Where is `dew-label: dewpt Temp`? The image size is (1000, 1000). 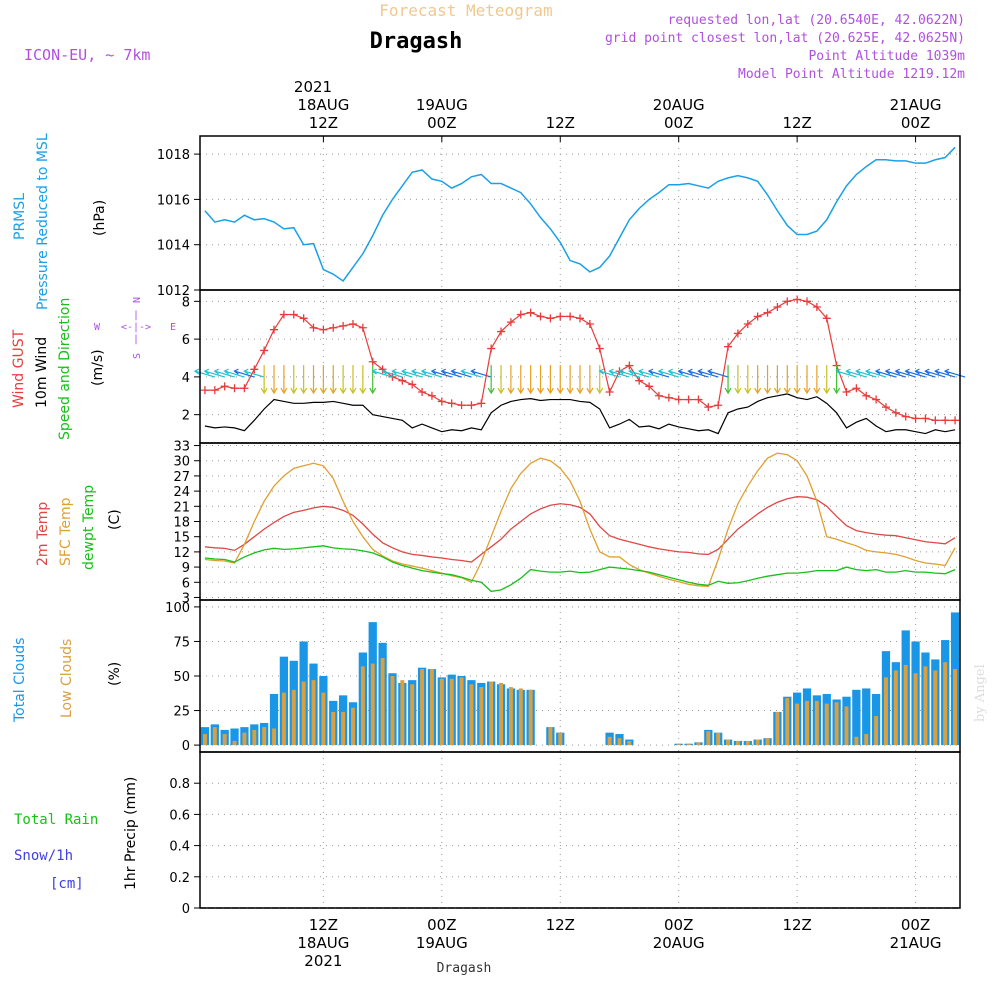 dew-label: dewpt Temp is located at coordinates (89, 527).